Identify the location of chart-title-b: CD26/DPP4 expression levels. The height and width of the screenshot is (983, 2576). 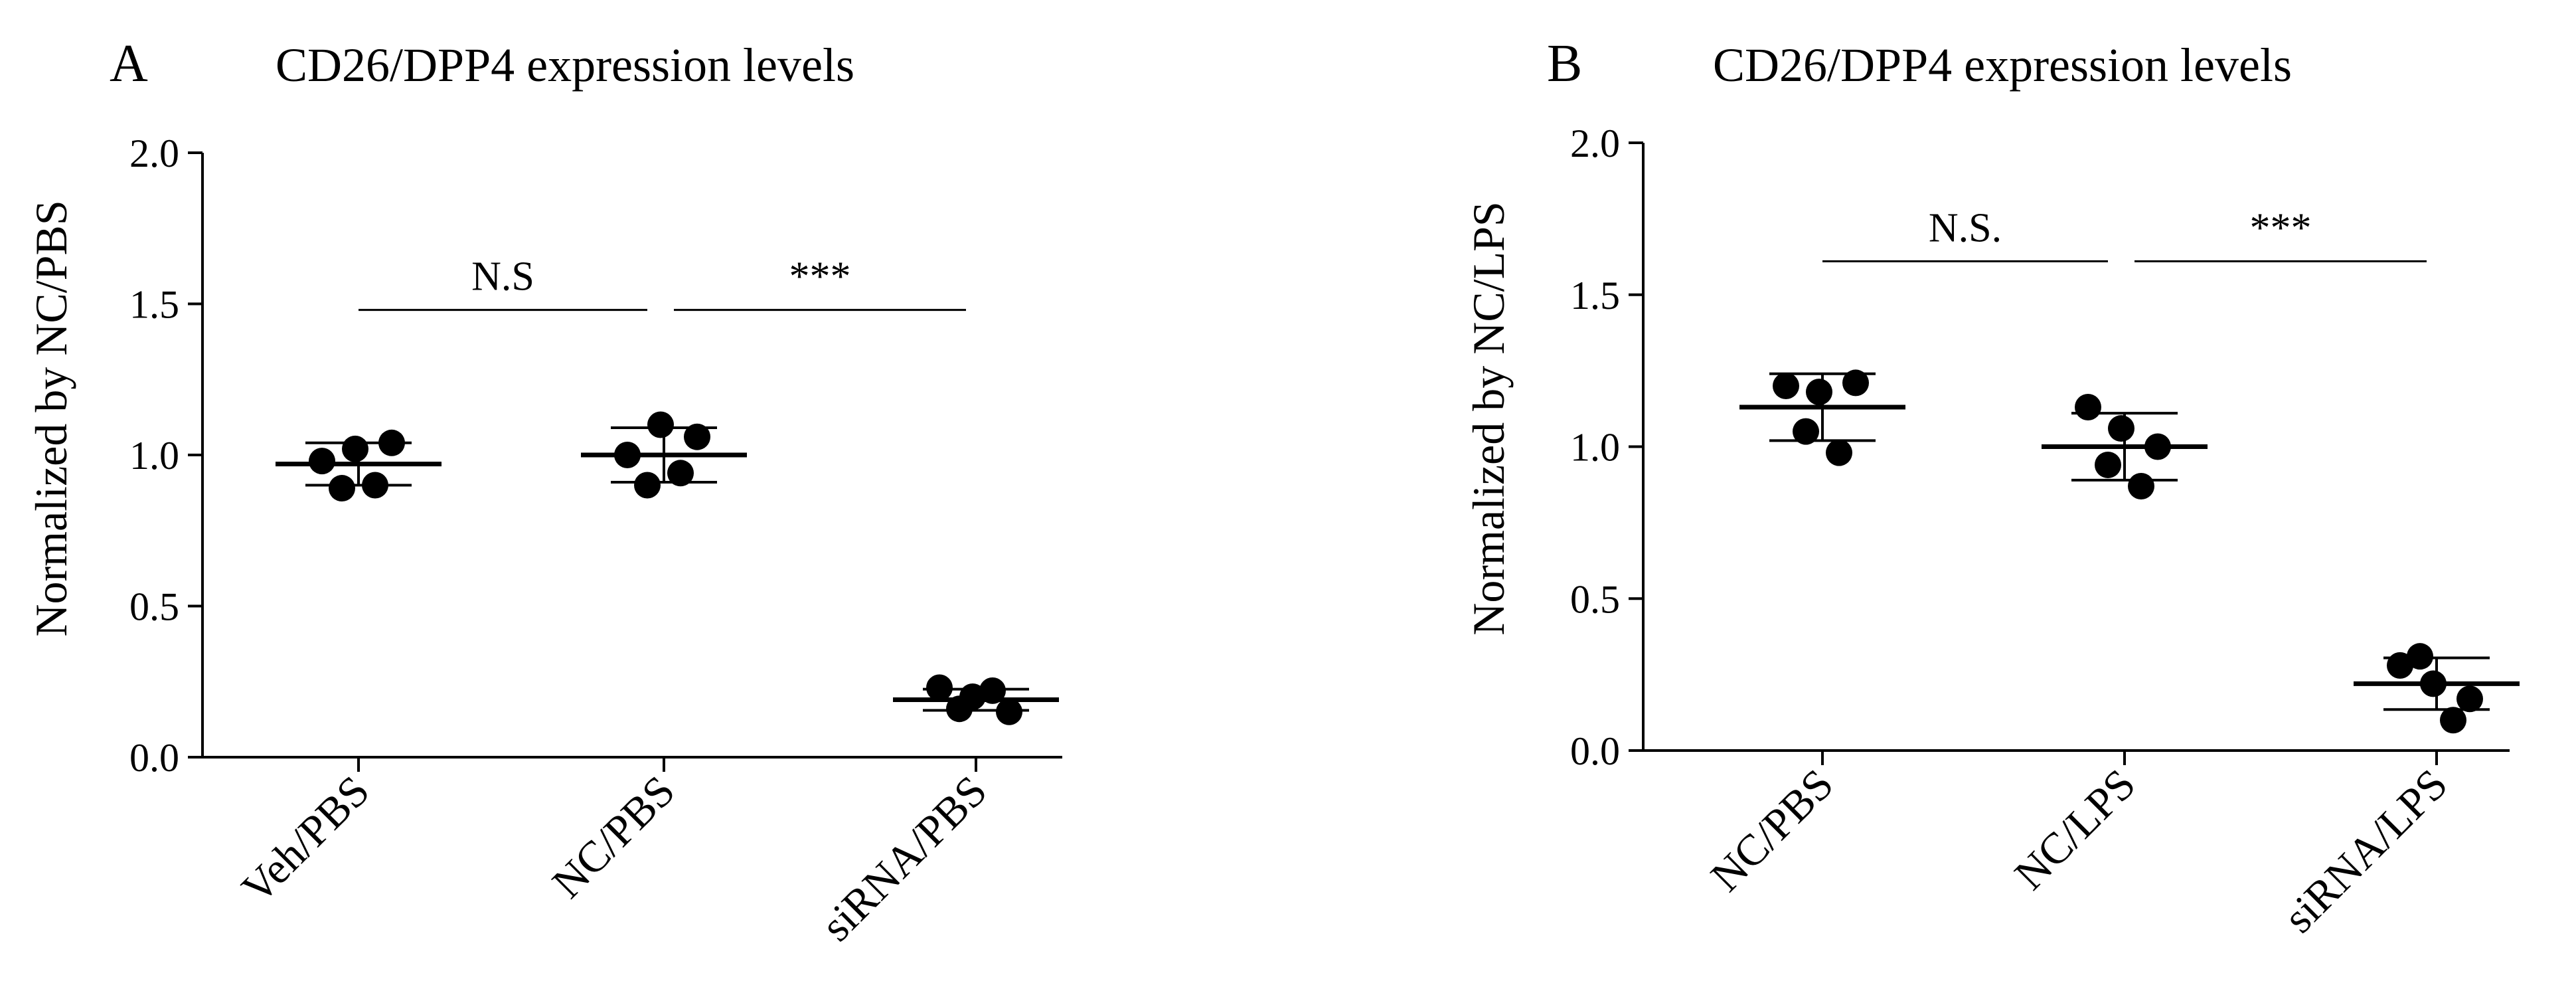
(2002, 65).